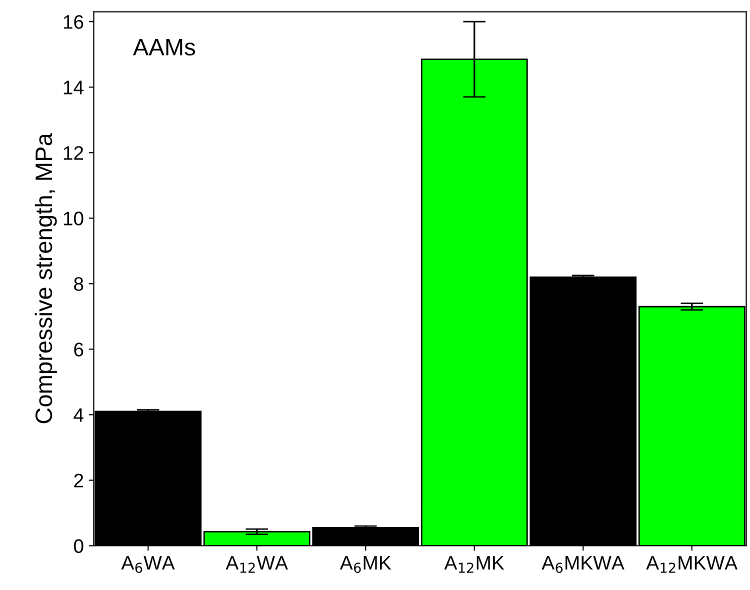 Image resolution: width=750 pixels, height=590 pixels. Describe the element at coordinates (74, 22) in the screenshot. I see `y-tick-label: 16` at that location.